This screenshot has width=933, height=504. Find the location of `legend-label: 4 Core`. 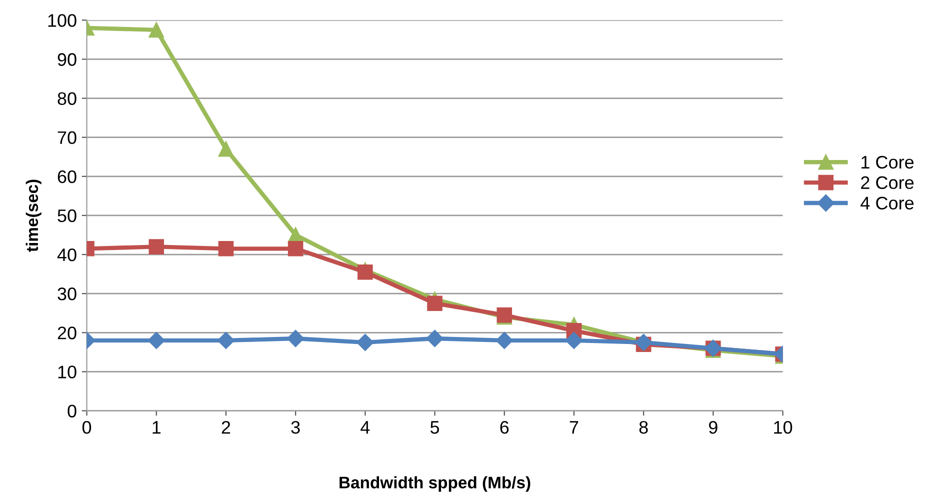

legend-label: 4 Core is located at coordinates (887, 203).